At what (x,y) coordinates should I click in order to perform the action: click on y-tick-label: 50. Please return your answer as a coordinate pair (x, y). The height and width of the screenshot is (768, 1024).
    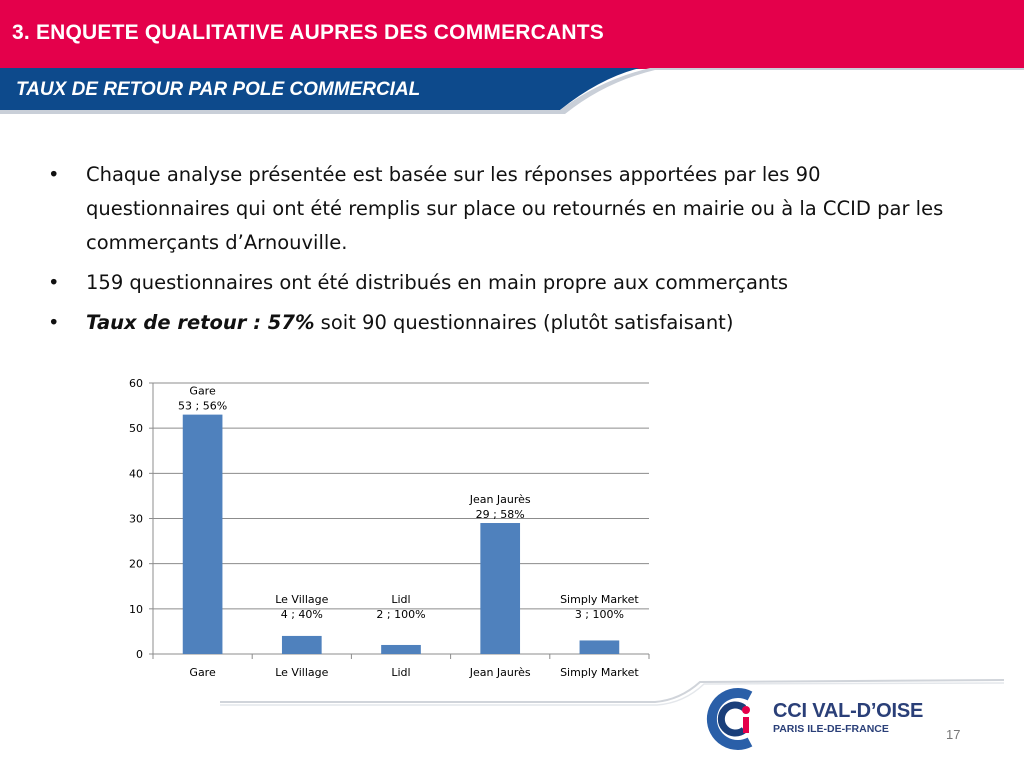
    Looking at the image, I should click on (136, 428).